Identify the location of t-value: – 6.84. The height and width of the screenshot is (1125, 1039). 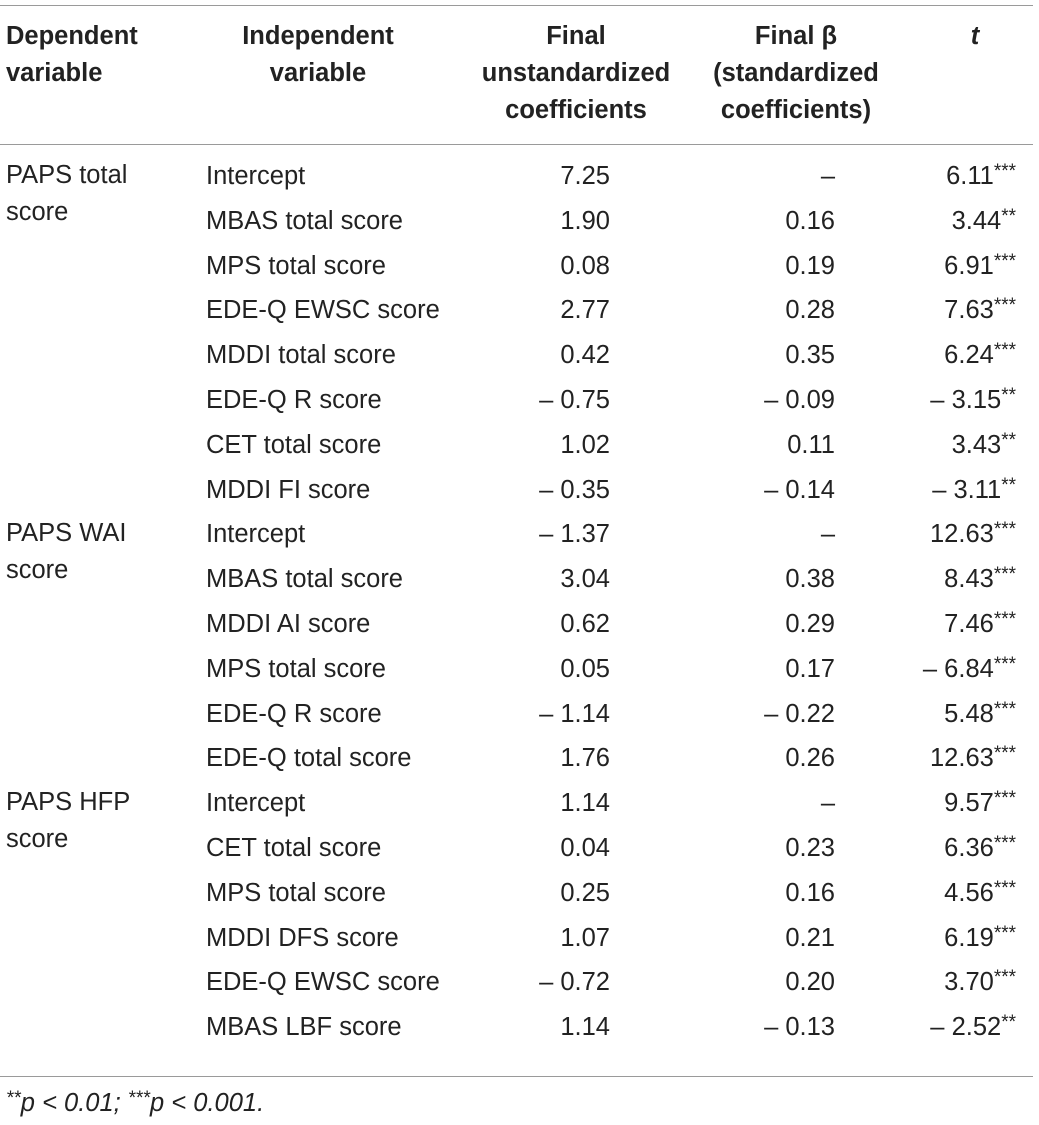
(958, 668).